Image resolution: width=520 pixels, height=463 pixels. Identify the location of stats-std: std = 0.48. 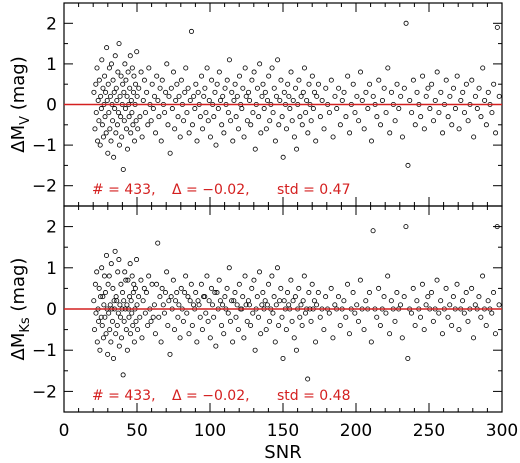
(313, 396).